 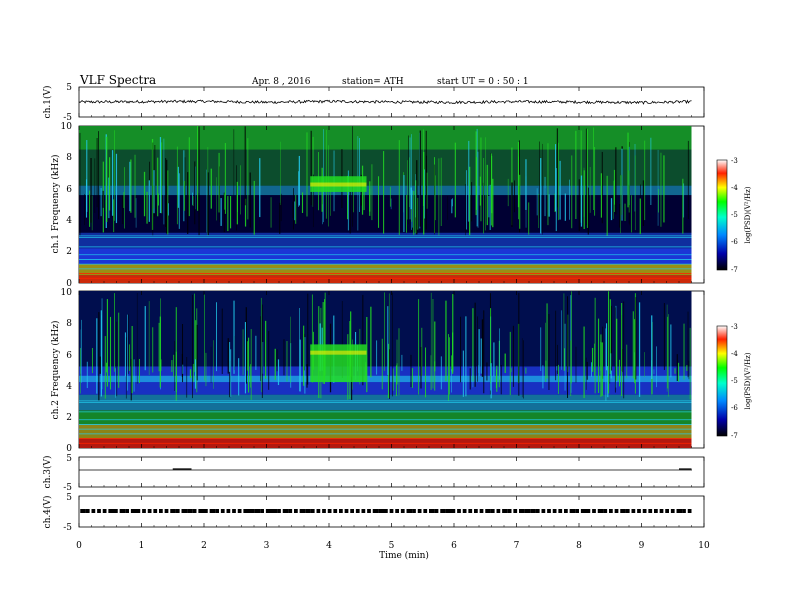 What do you see at coordinates (55, 370) in the screenshot?
I see `ch2-freq-ylabel: ch.2 Frequency (kHz)` at bounding box center [55, 370].